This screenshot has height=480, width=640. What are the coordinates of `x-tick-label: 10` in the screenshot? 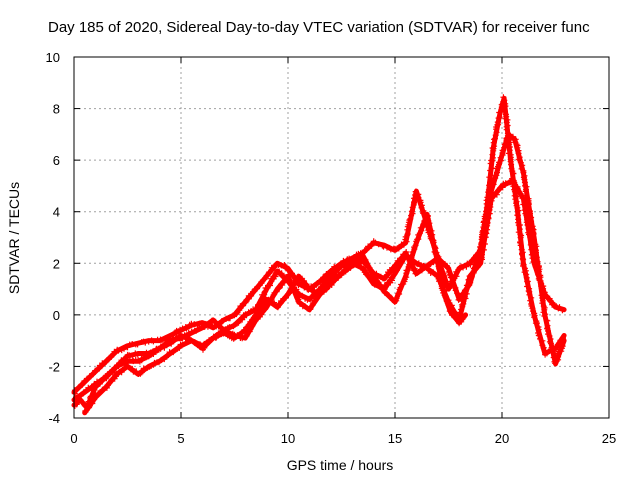 It's located at (288, 438).